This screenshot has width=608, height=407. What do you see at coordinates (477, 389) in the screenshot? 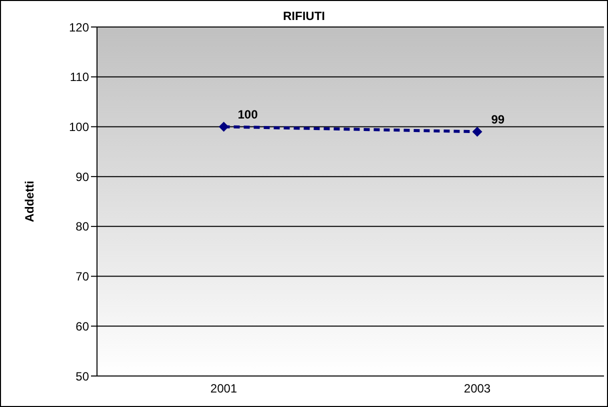
I see `x-tick-label: 2003` at bounding box center [477, 389].